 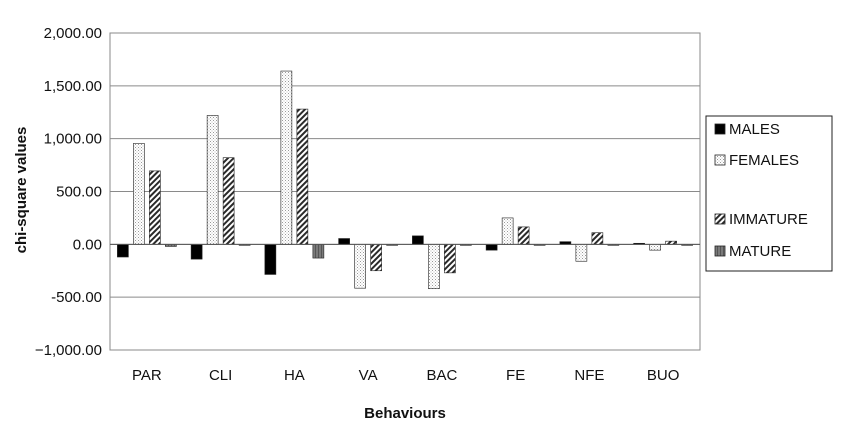 What do you see at coordinates (368, 375) in the screenshot?
I see `x-tick-label: VA` at bounding box center [368, 375].